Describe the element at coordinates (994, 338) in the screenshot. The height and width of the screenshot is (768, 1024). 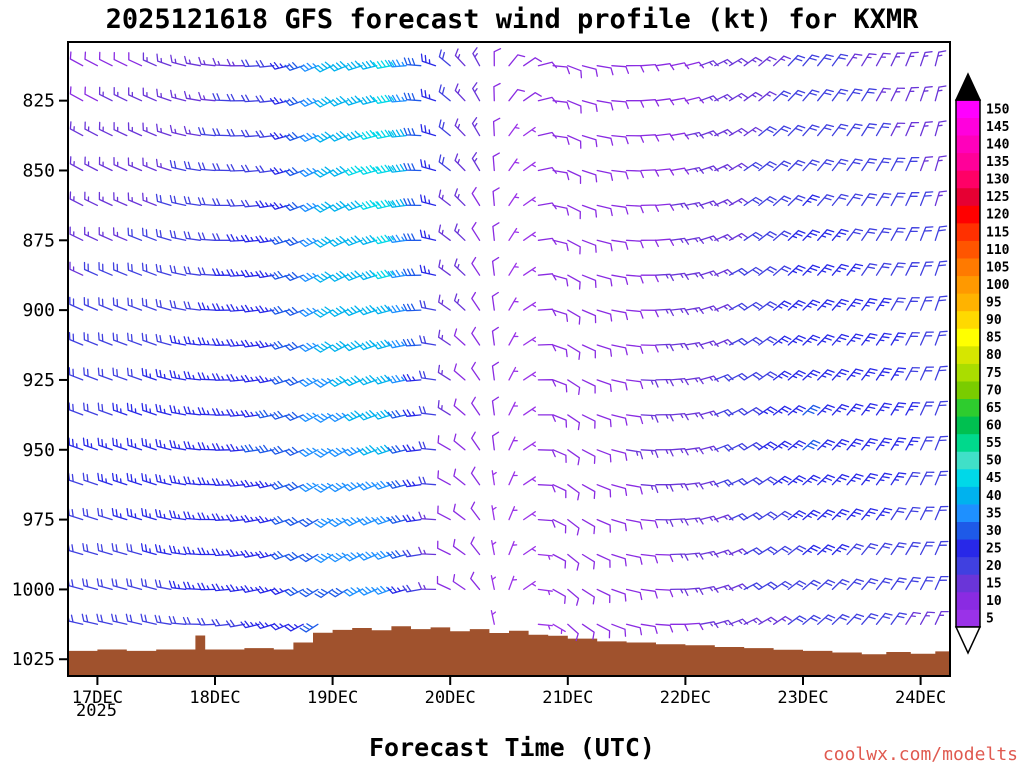
I see `colorbar-tick-label: 85` at that location.